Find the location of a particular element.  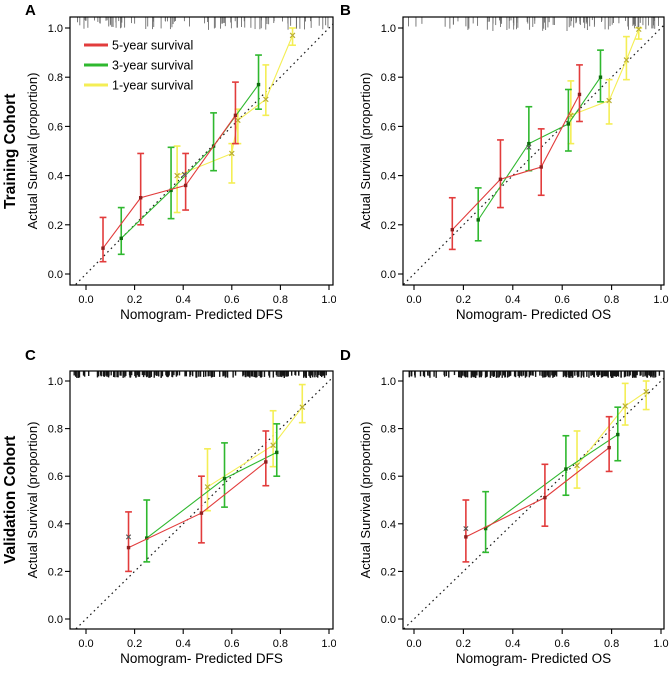

diagonal-reference-line is located at coordinates (533, 154).